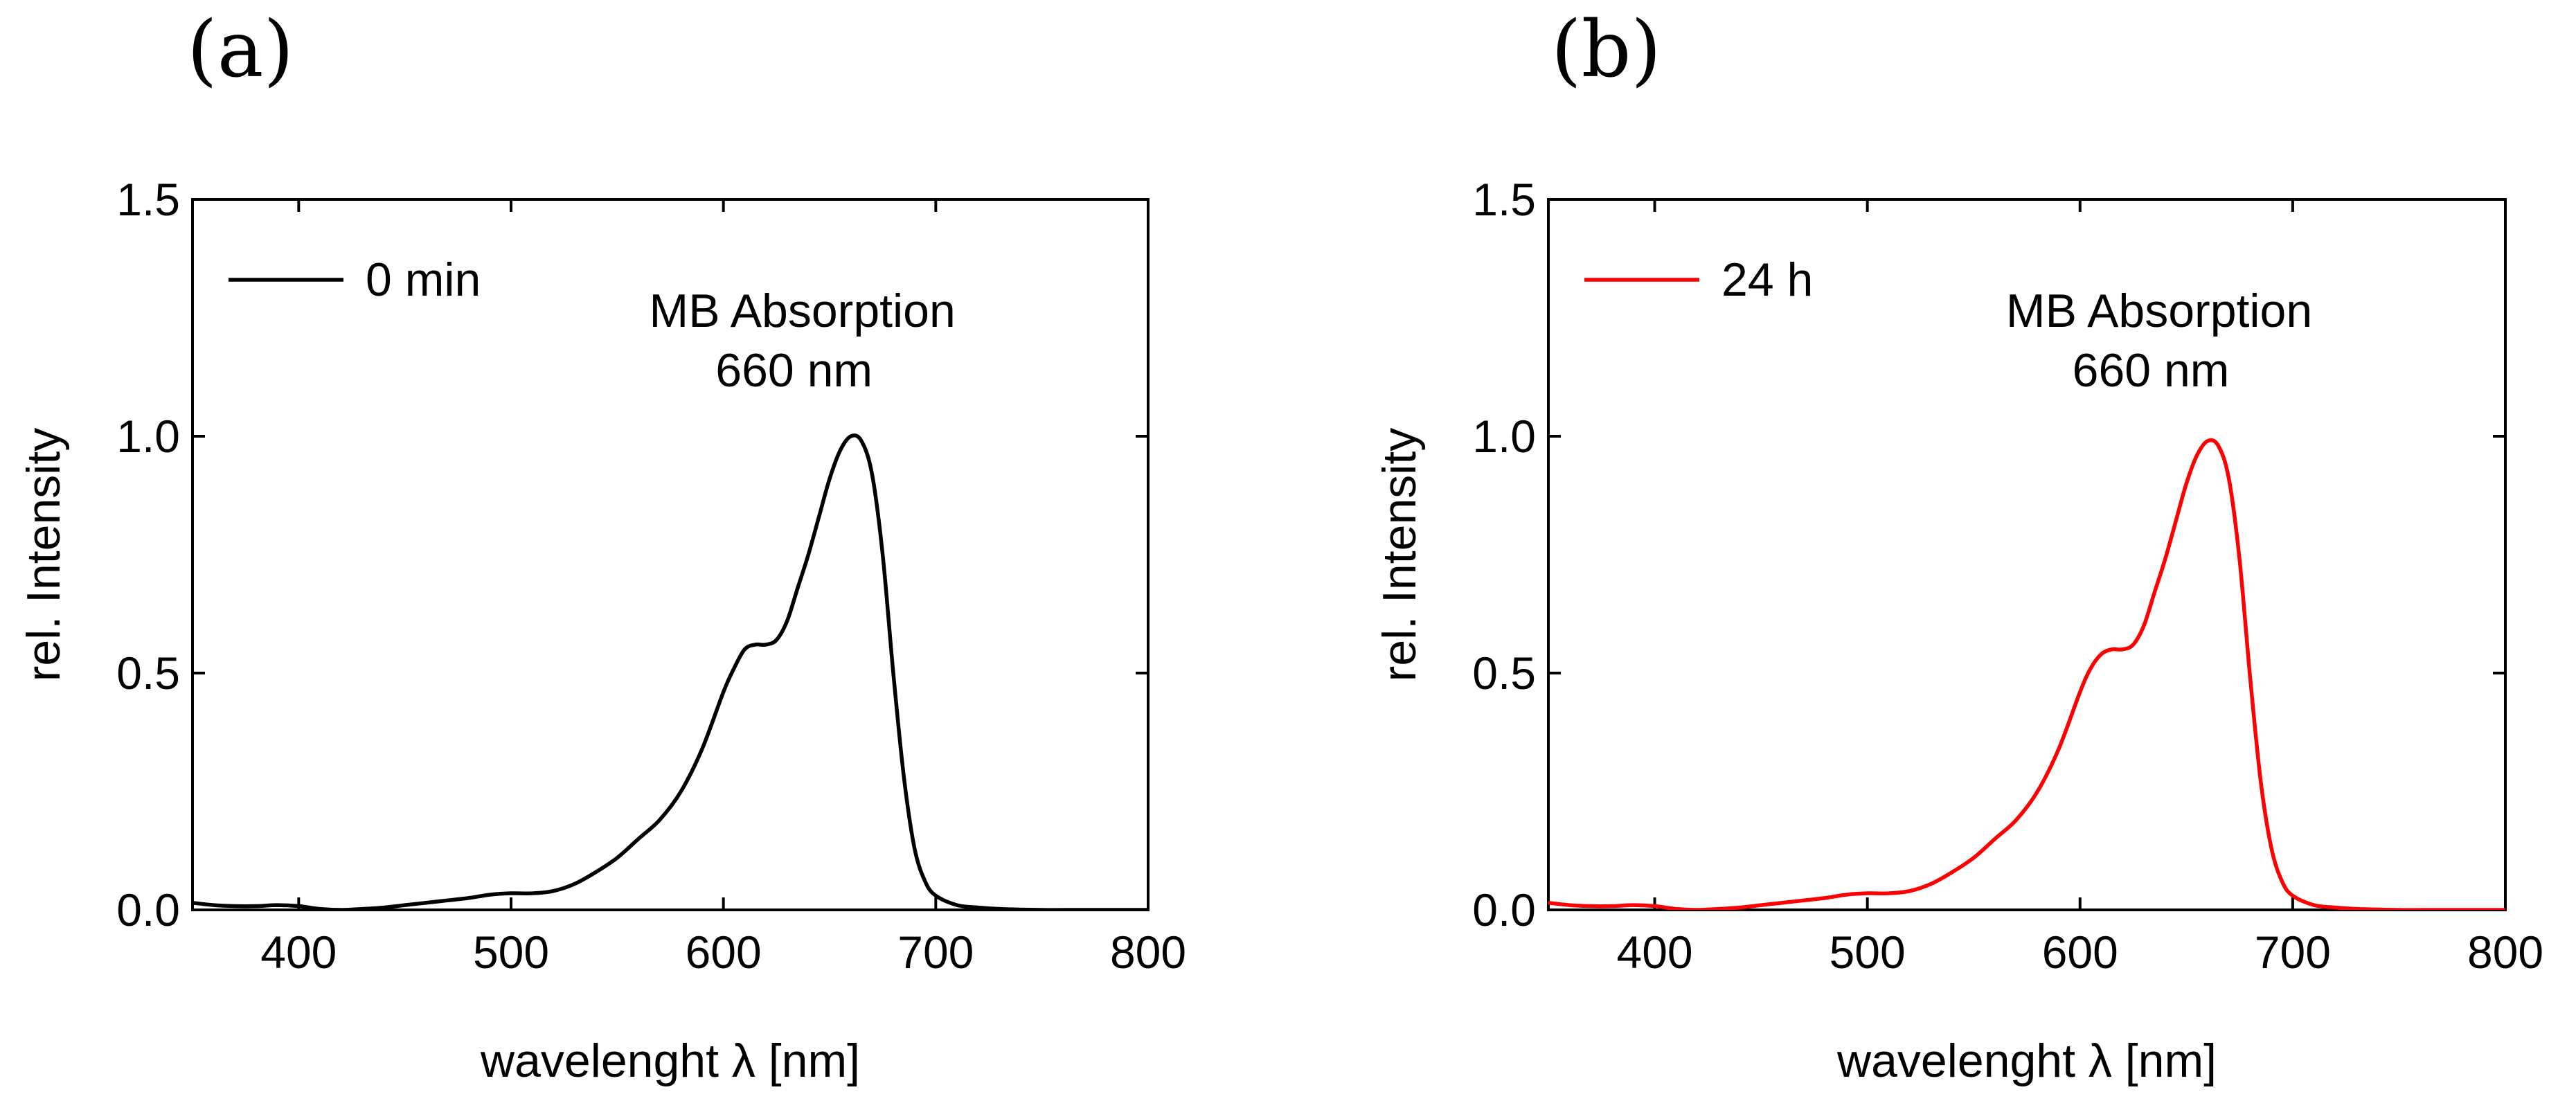  Describe the element at coordinates (241, 50) in the screenshot. I see `chart-a-panel-label: (a)` at that location.